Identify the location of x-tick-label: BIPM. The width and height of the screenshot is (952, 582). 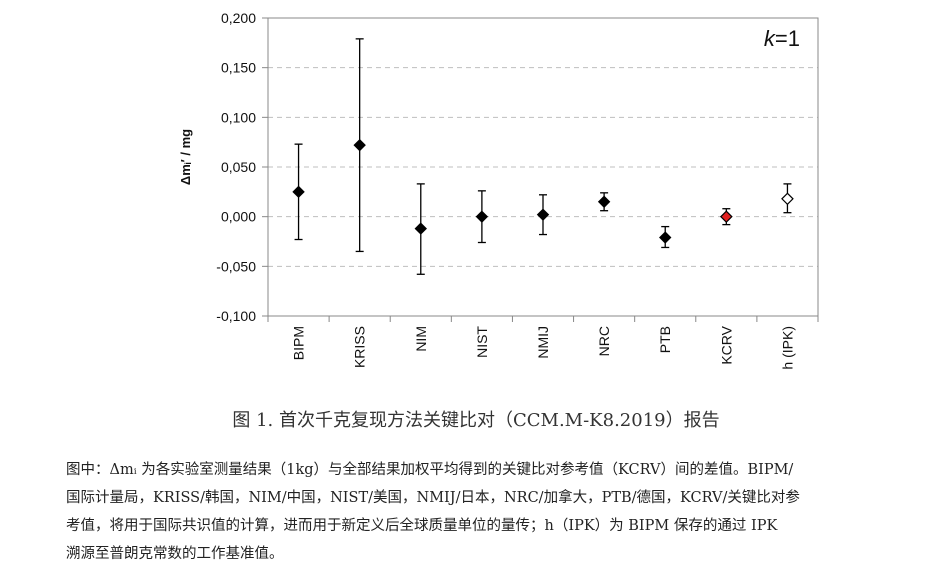
(299, 343).